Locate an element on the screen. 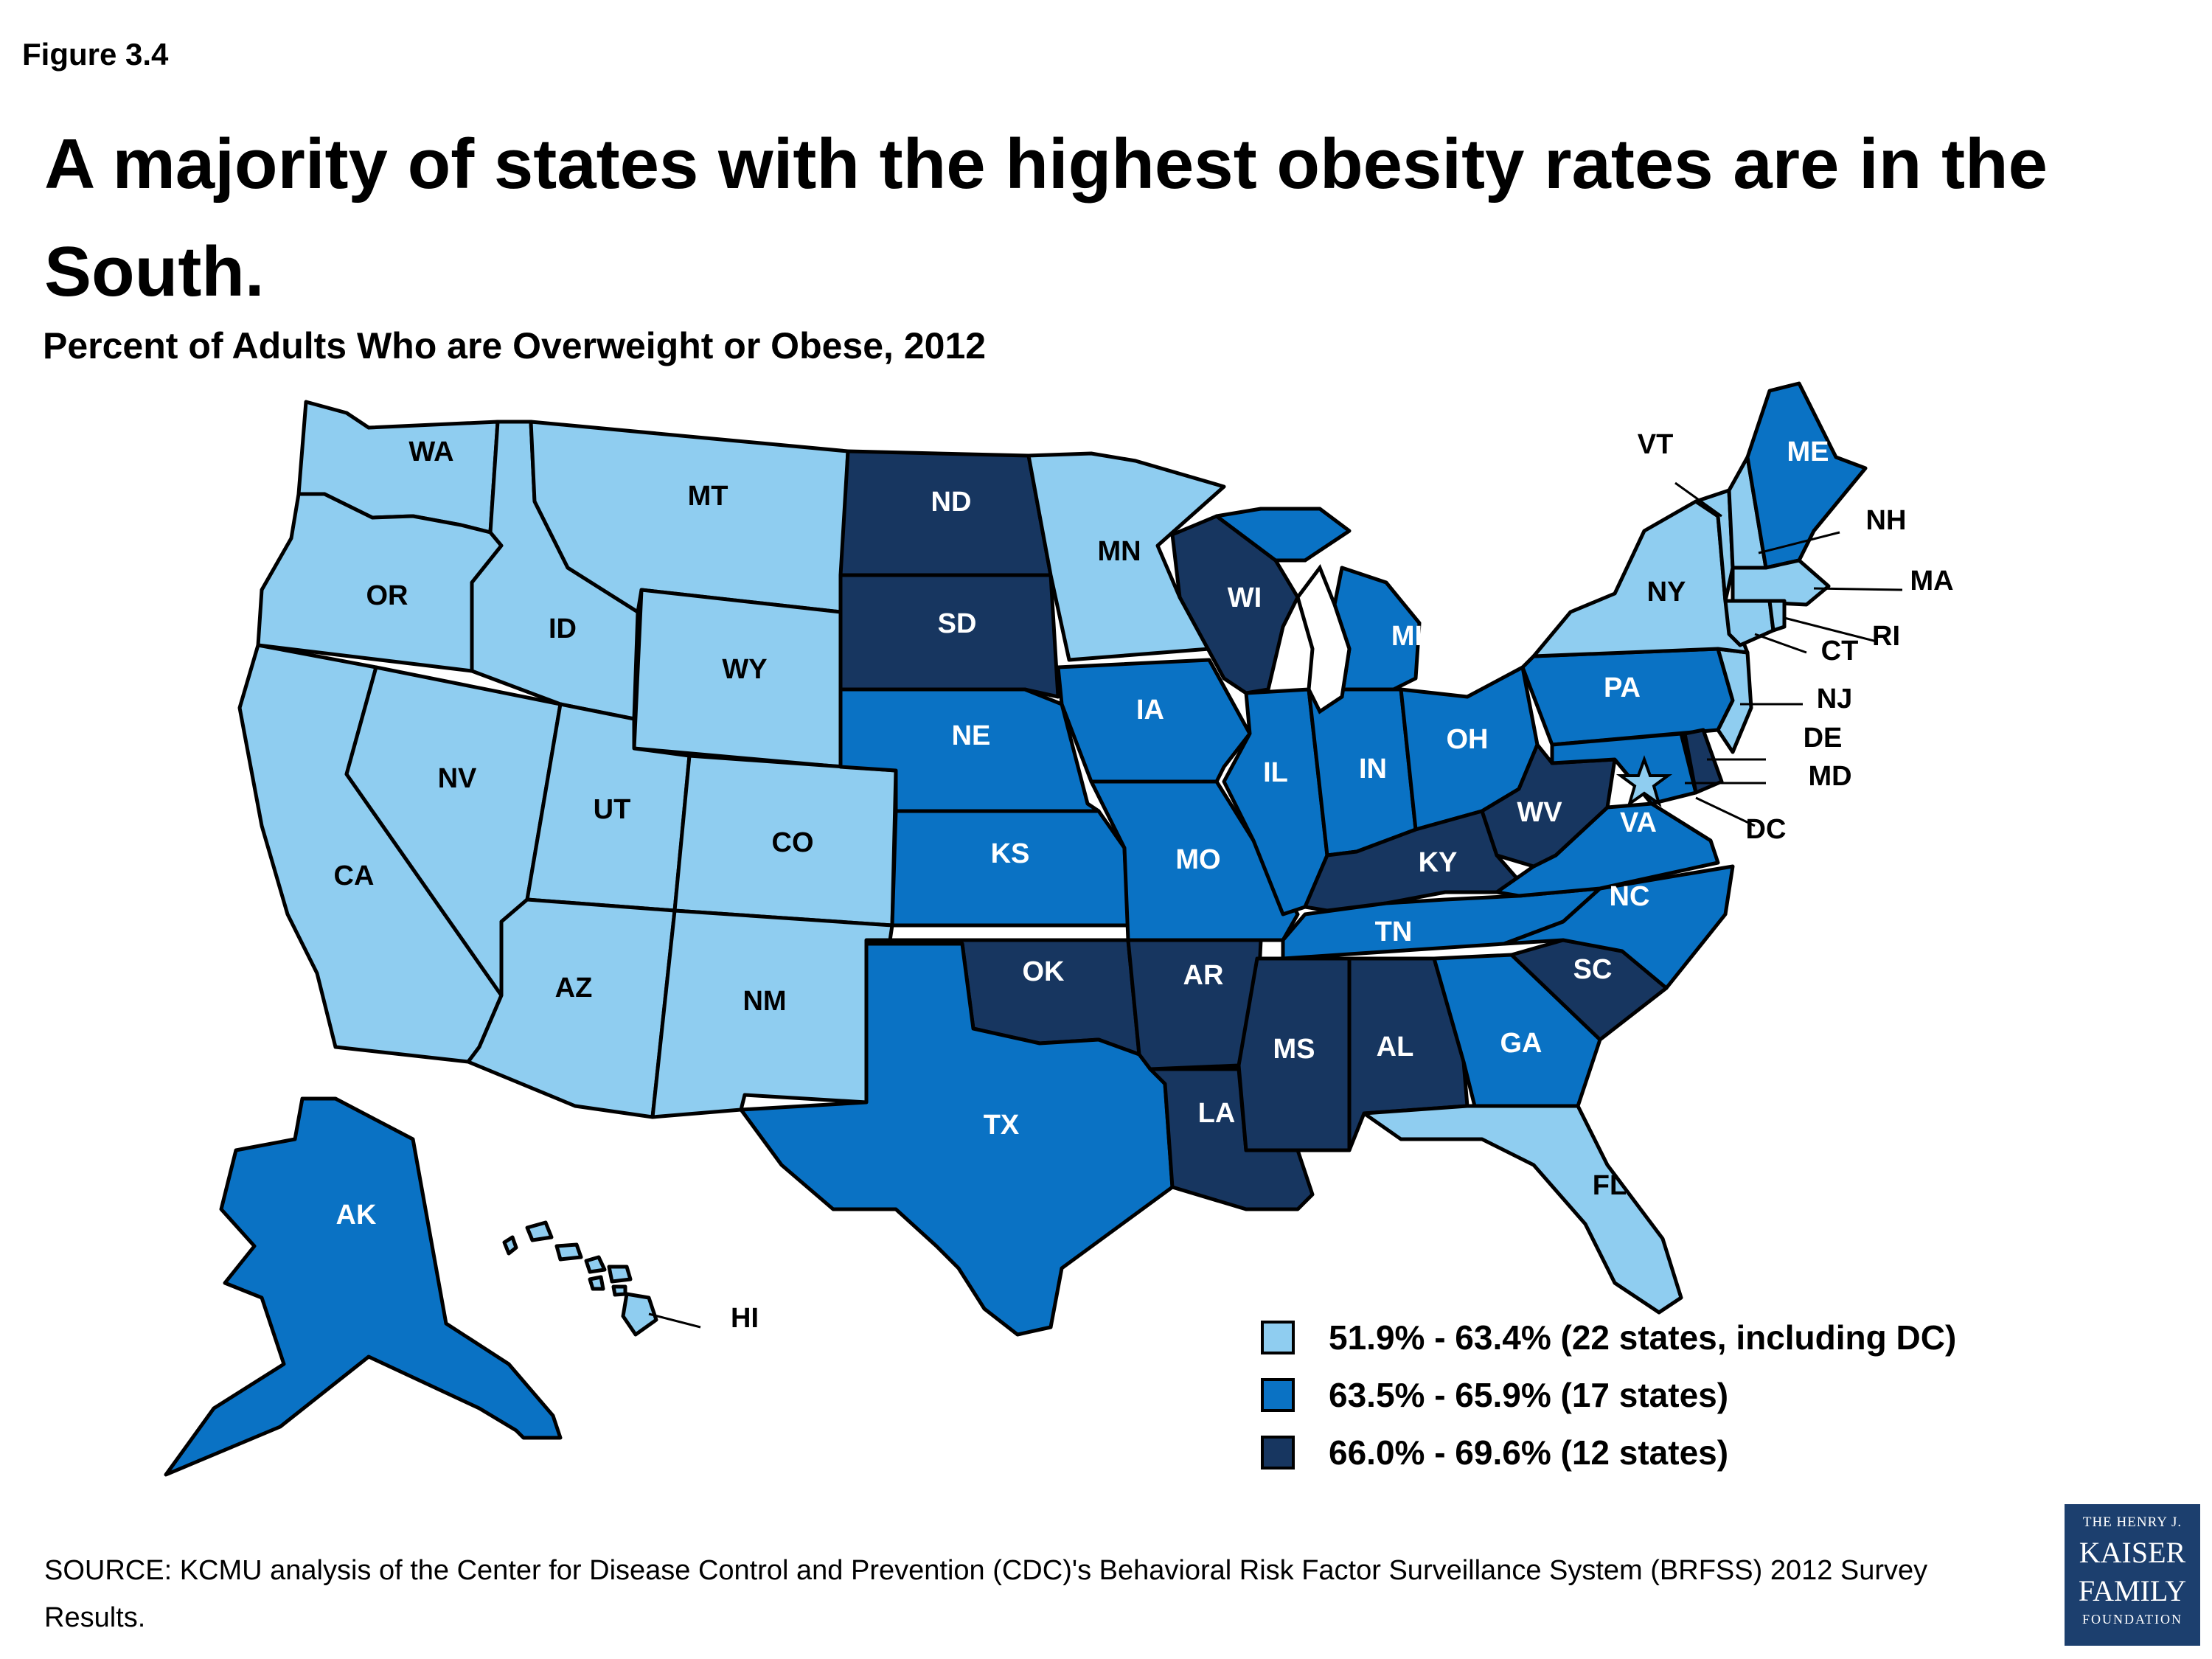 This screenshot has width=2212, height=1659. legend-item: 63.5% - 65.9% (17 states) is located at coordinates (1608, 1395).